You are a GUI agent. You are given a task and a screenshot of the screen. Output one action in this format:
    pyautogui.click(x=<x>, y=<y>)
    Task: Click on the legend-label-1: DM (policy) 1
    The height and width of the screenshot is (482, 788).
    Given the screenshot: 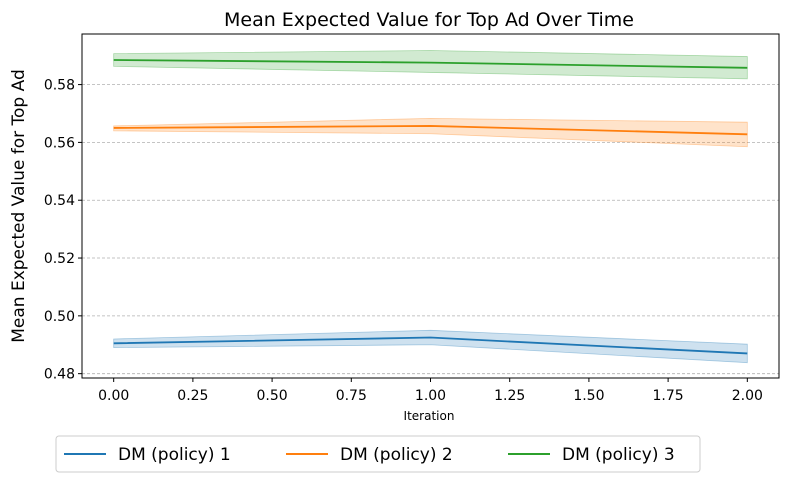 What is the action you would take?
    pyautogui.click(x=174, y=455)
    